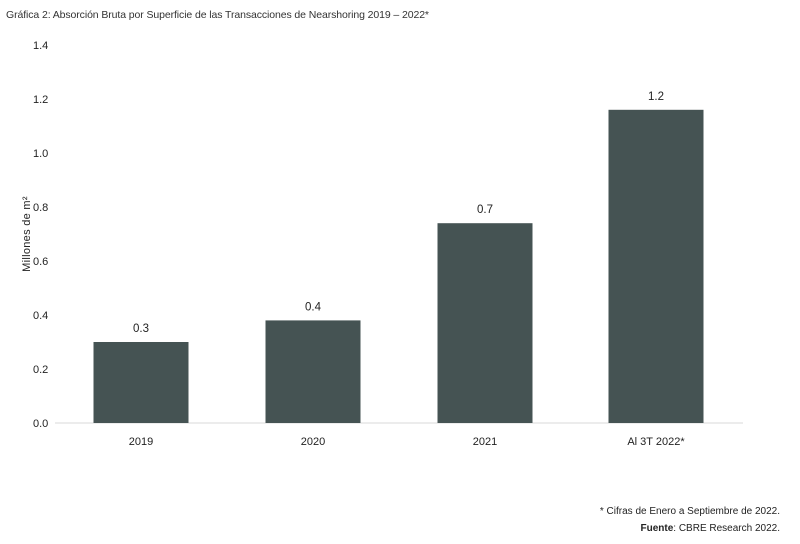 This screenshot has height=544, width=800. Describe the element at coordinates (313, 307) in the screenshot. I see `data-label: 0.4` at that location.